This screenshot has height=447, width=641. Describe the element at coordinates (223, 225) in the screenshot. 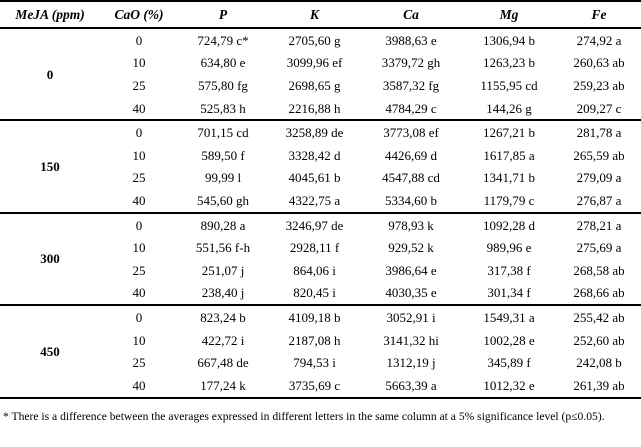

I see `cell-p: 890,28 a` at that location.